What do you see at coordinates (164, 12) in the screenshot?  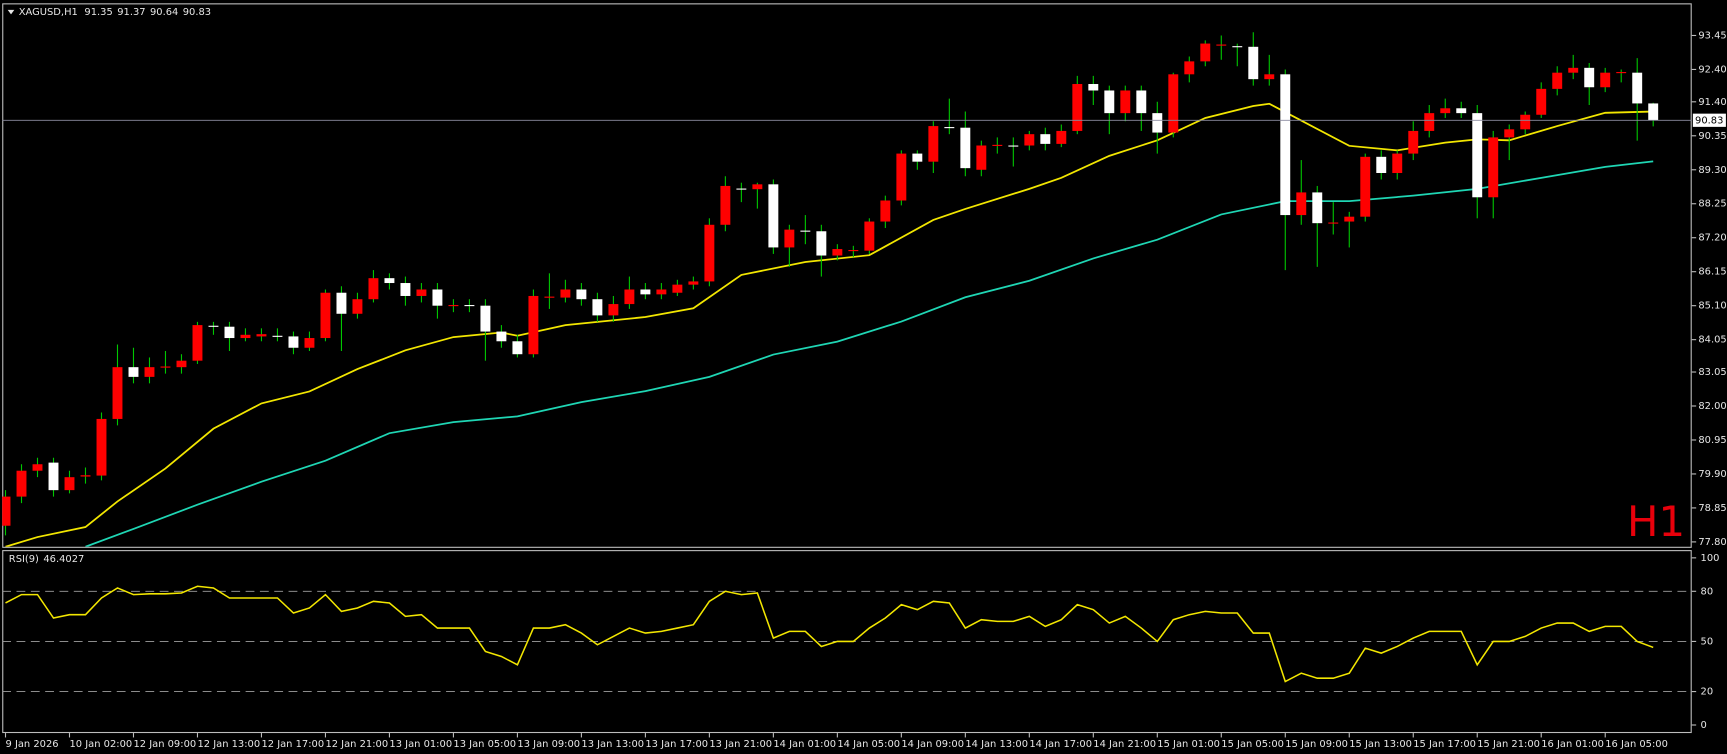 I see `ohlc-value: 90.64` at bounding box center [164, 12].